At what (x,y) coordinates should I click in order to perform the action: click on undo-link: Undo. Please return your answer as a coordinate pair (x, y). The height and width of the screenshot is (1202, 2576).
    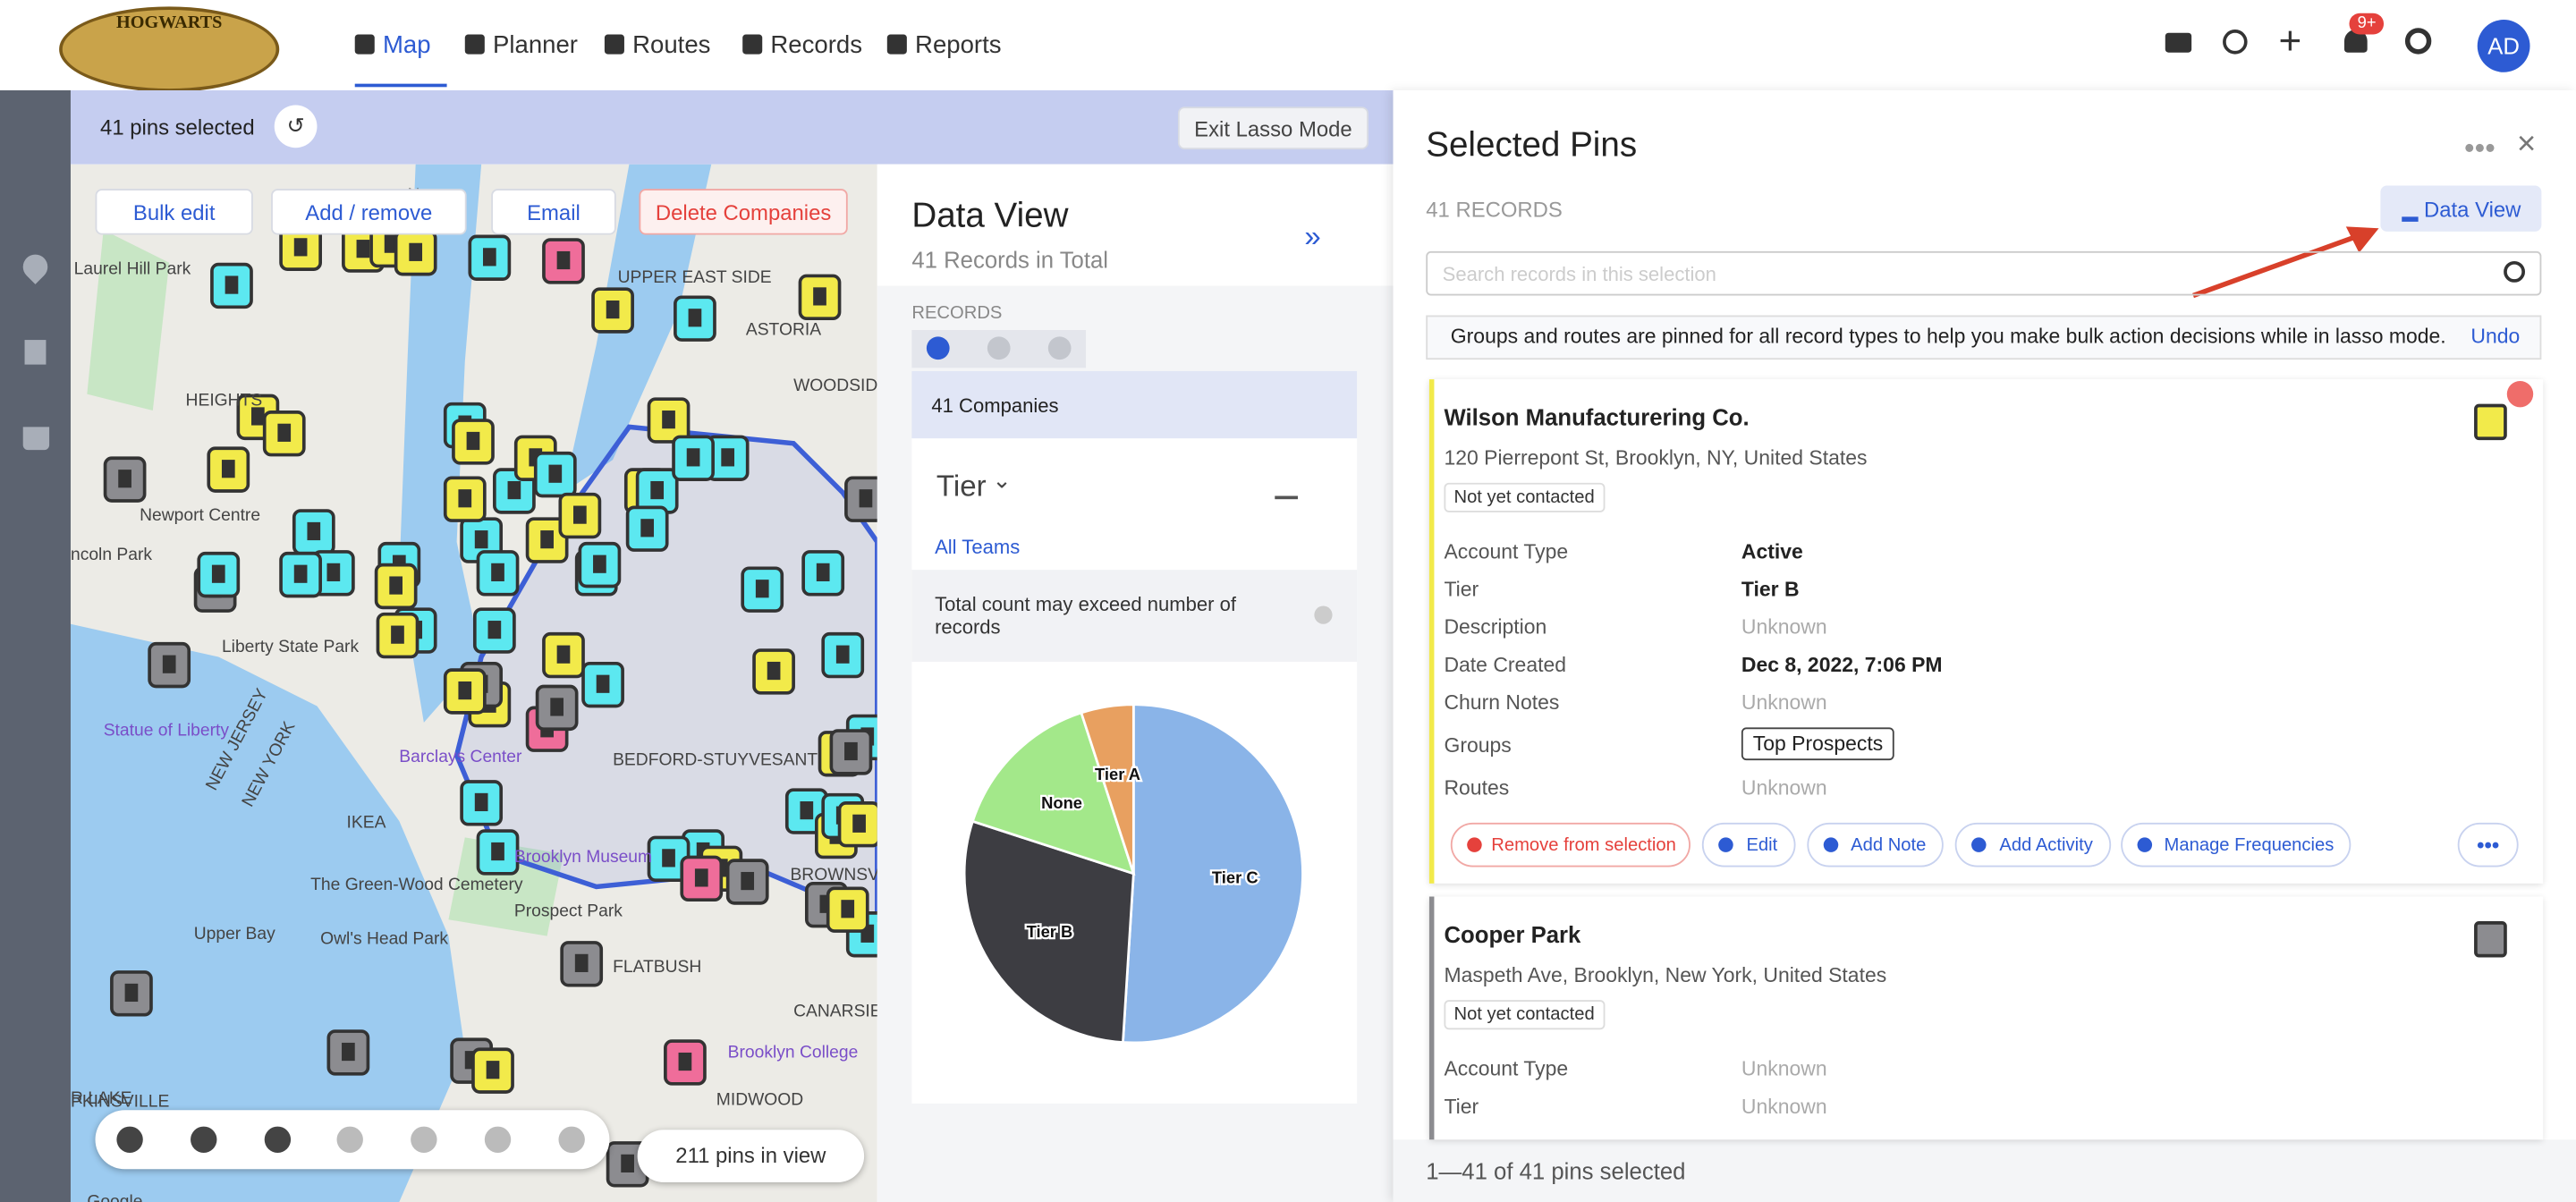
    Looking at the image, I should click on (2495, 337).